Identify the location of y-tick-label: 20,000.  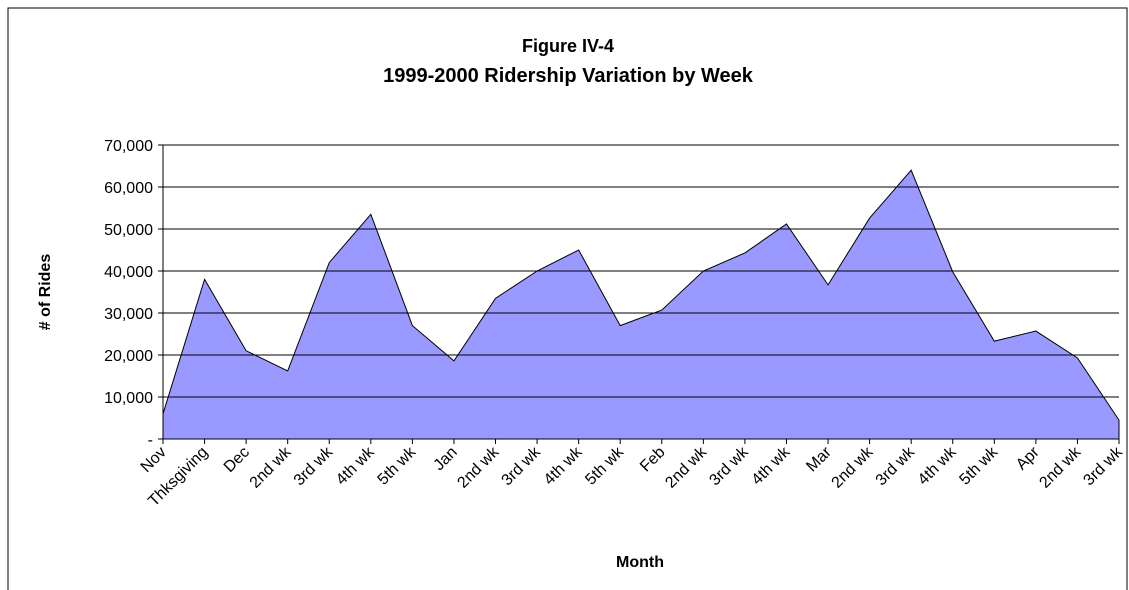
(128, 356).